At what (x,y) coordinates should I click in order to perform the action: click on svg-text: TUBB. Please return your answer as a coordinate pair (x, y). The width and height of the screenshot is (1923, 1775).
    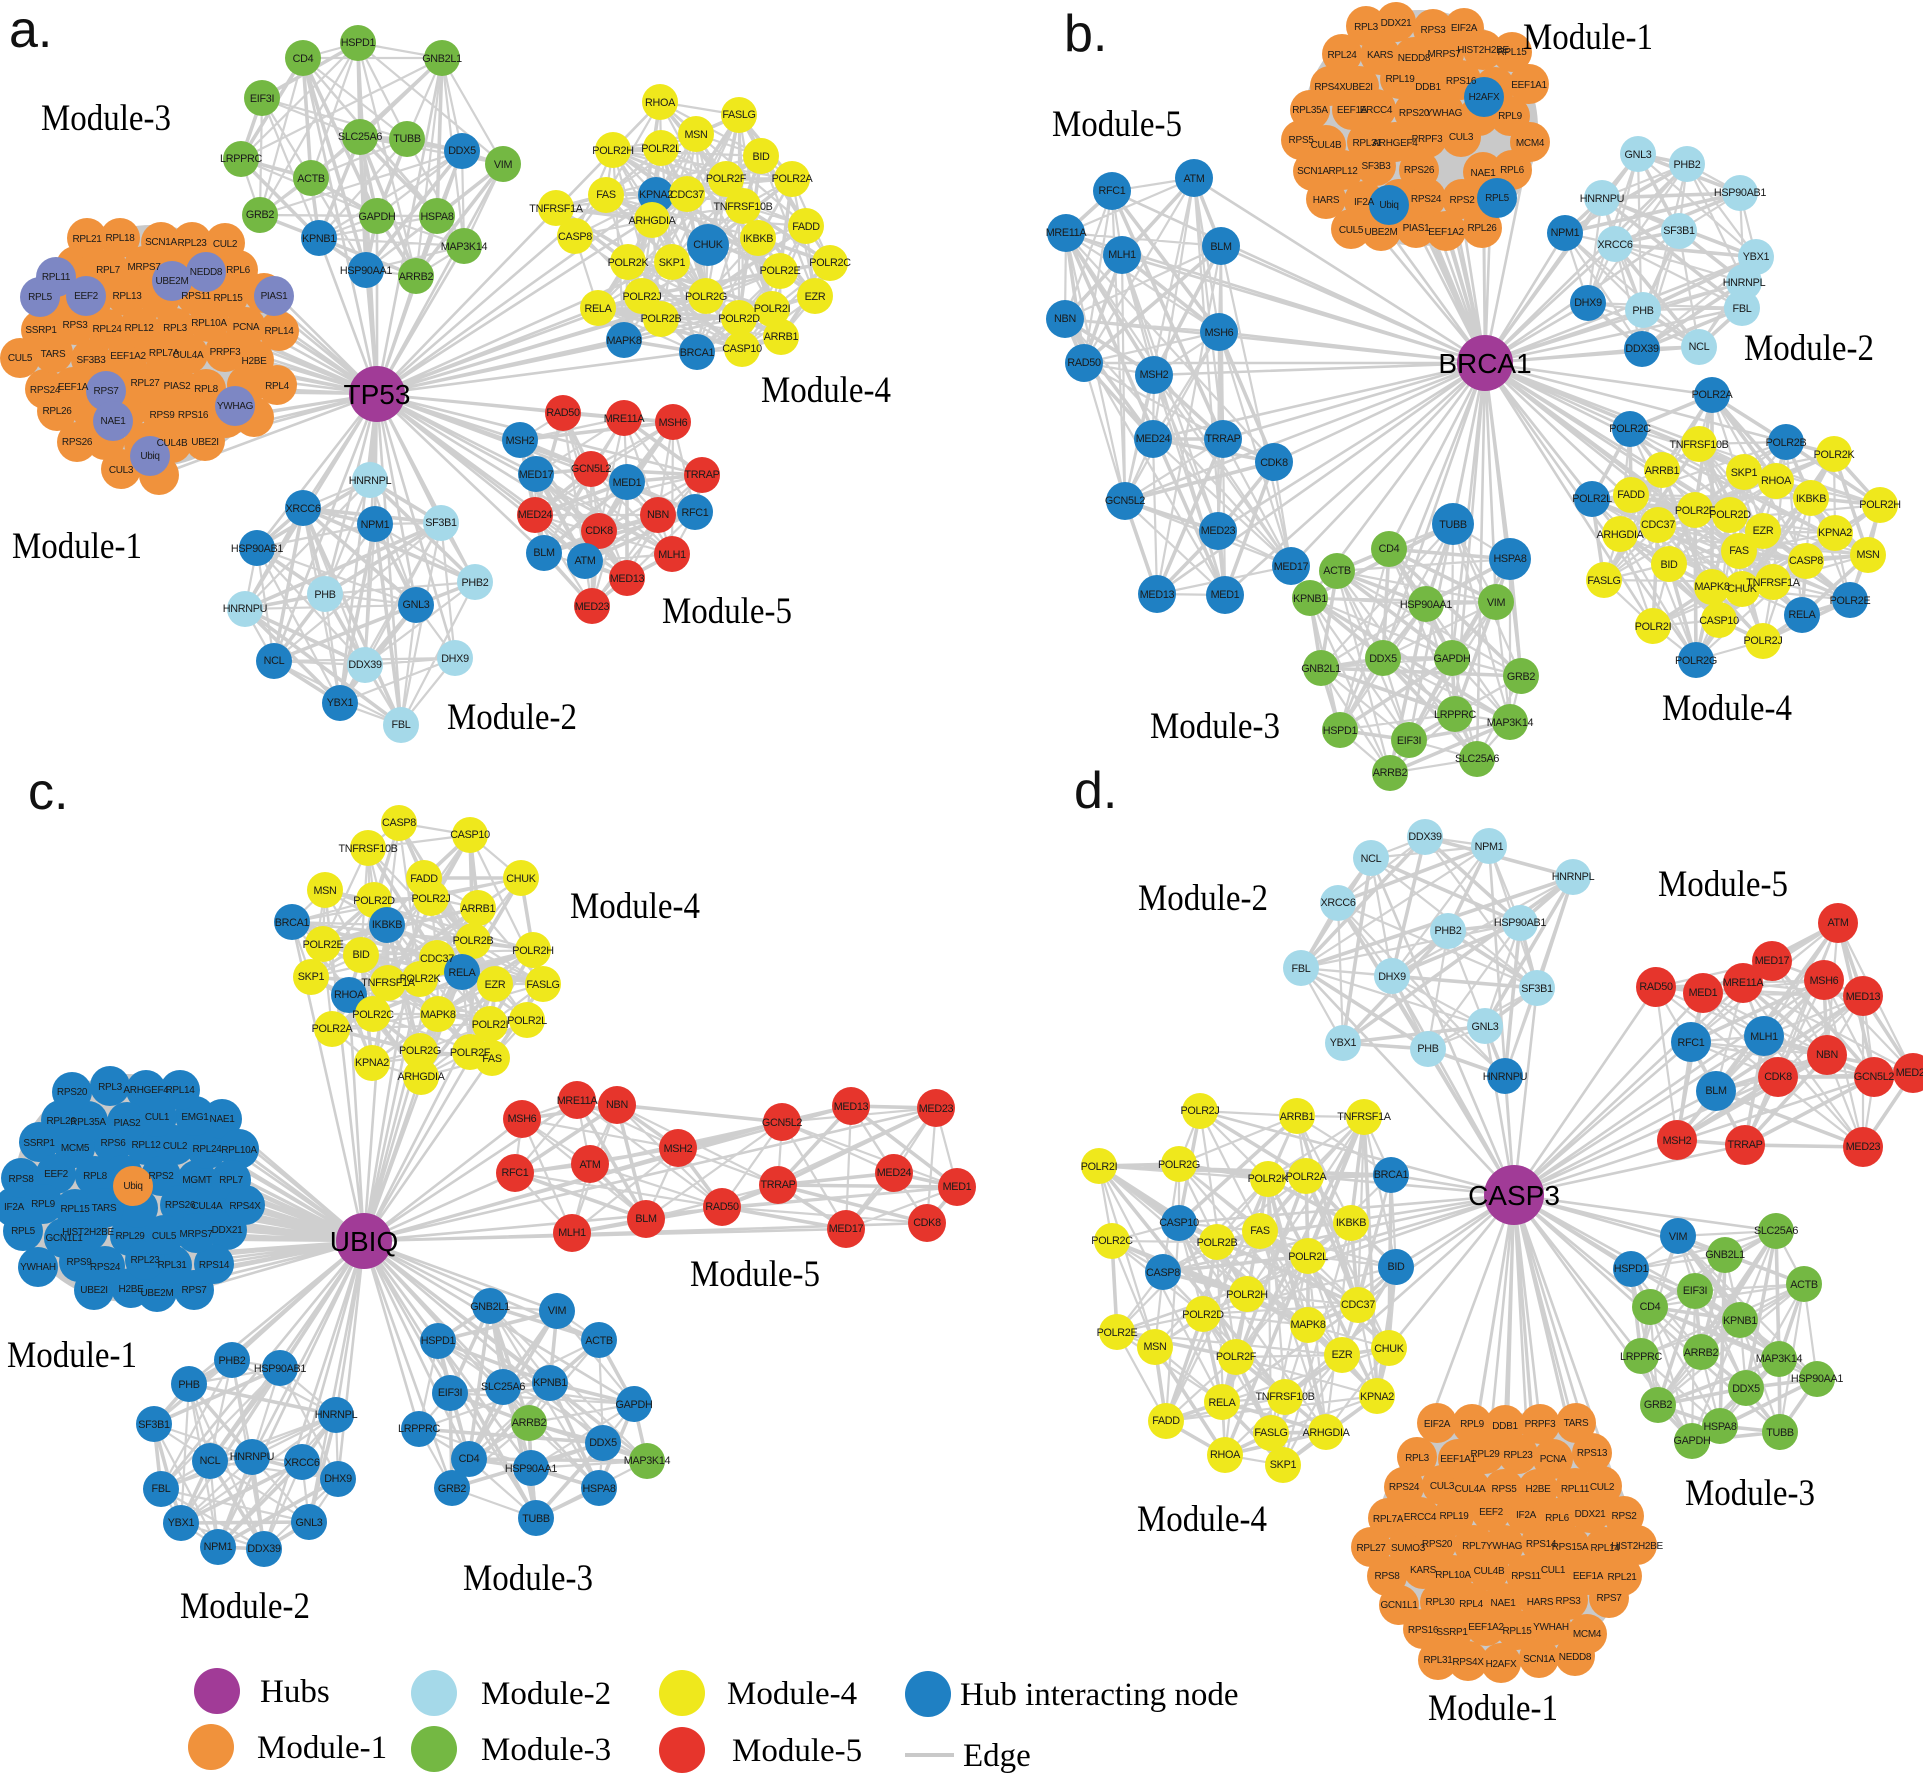
    Looking at the image, I should click on (1780, 1433).